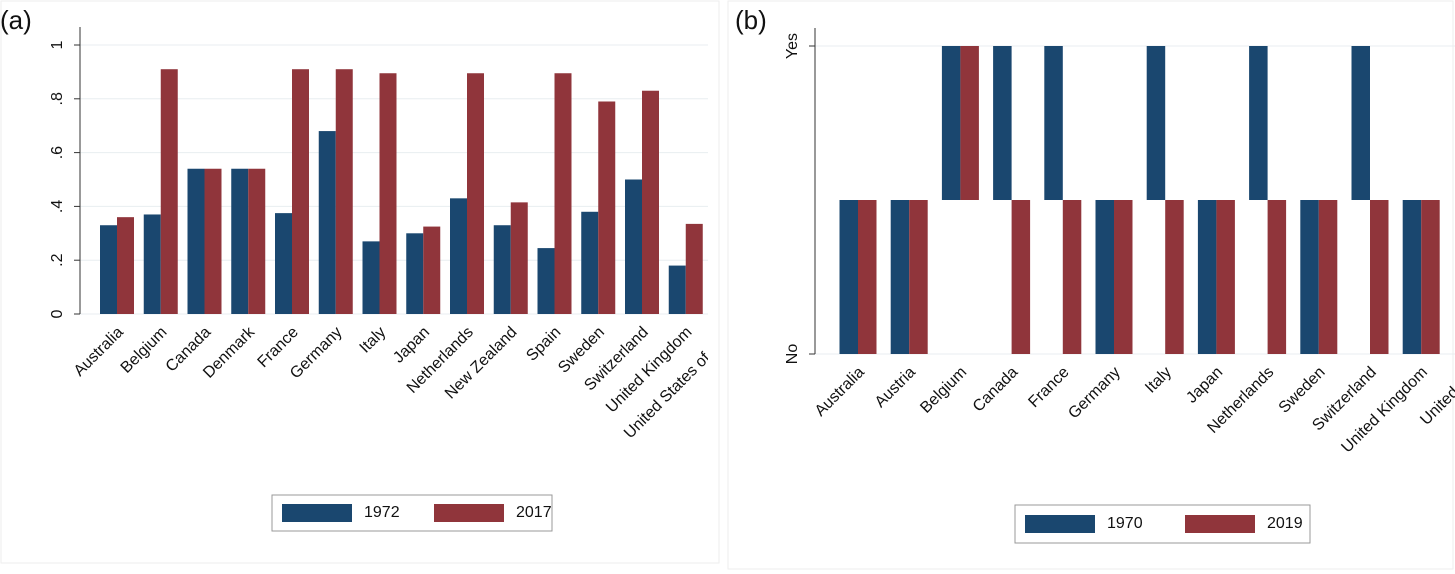 This screenshot has width=1455, height=574. Describe the element at coordinates (57, 152) in the screenshot. I see `y-tick-label: .6` at that location.